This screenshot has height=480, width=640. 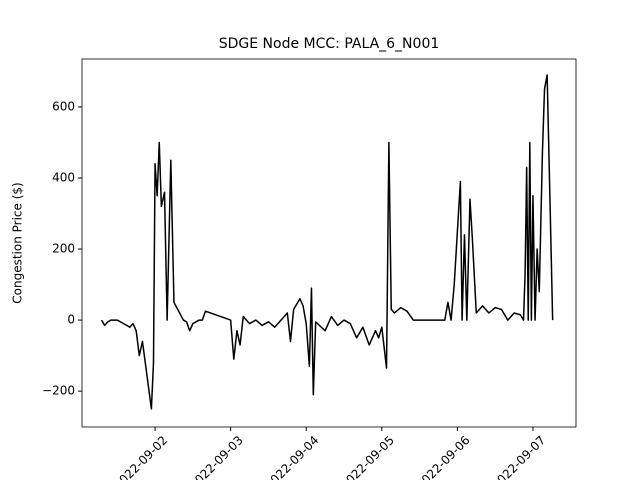 I want to click on y-tick-label: 400, so click(x=63, y=177).